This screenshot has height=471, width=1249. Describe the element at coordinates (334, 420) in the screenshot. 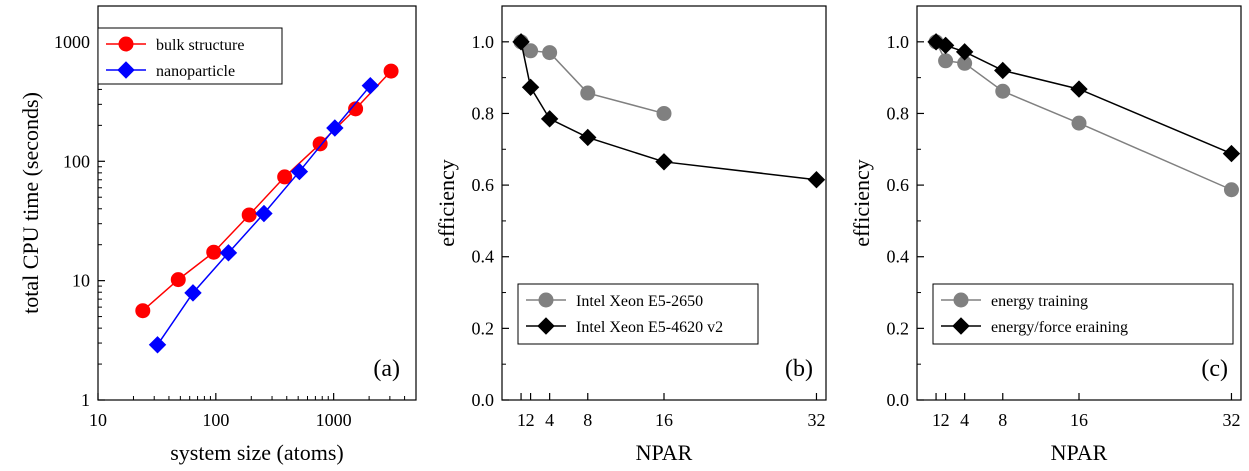

I see `x-tick-label: 1000` at that location.